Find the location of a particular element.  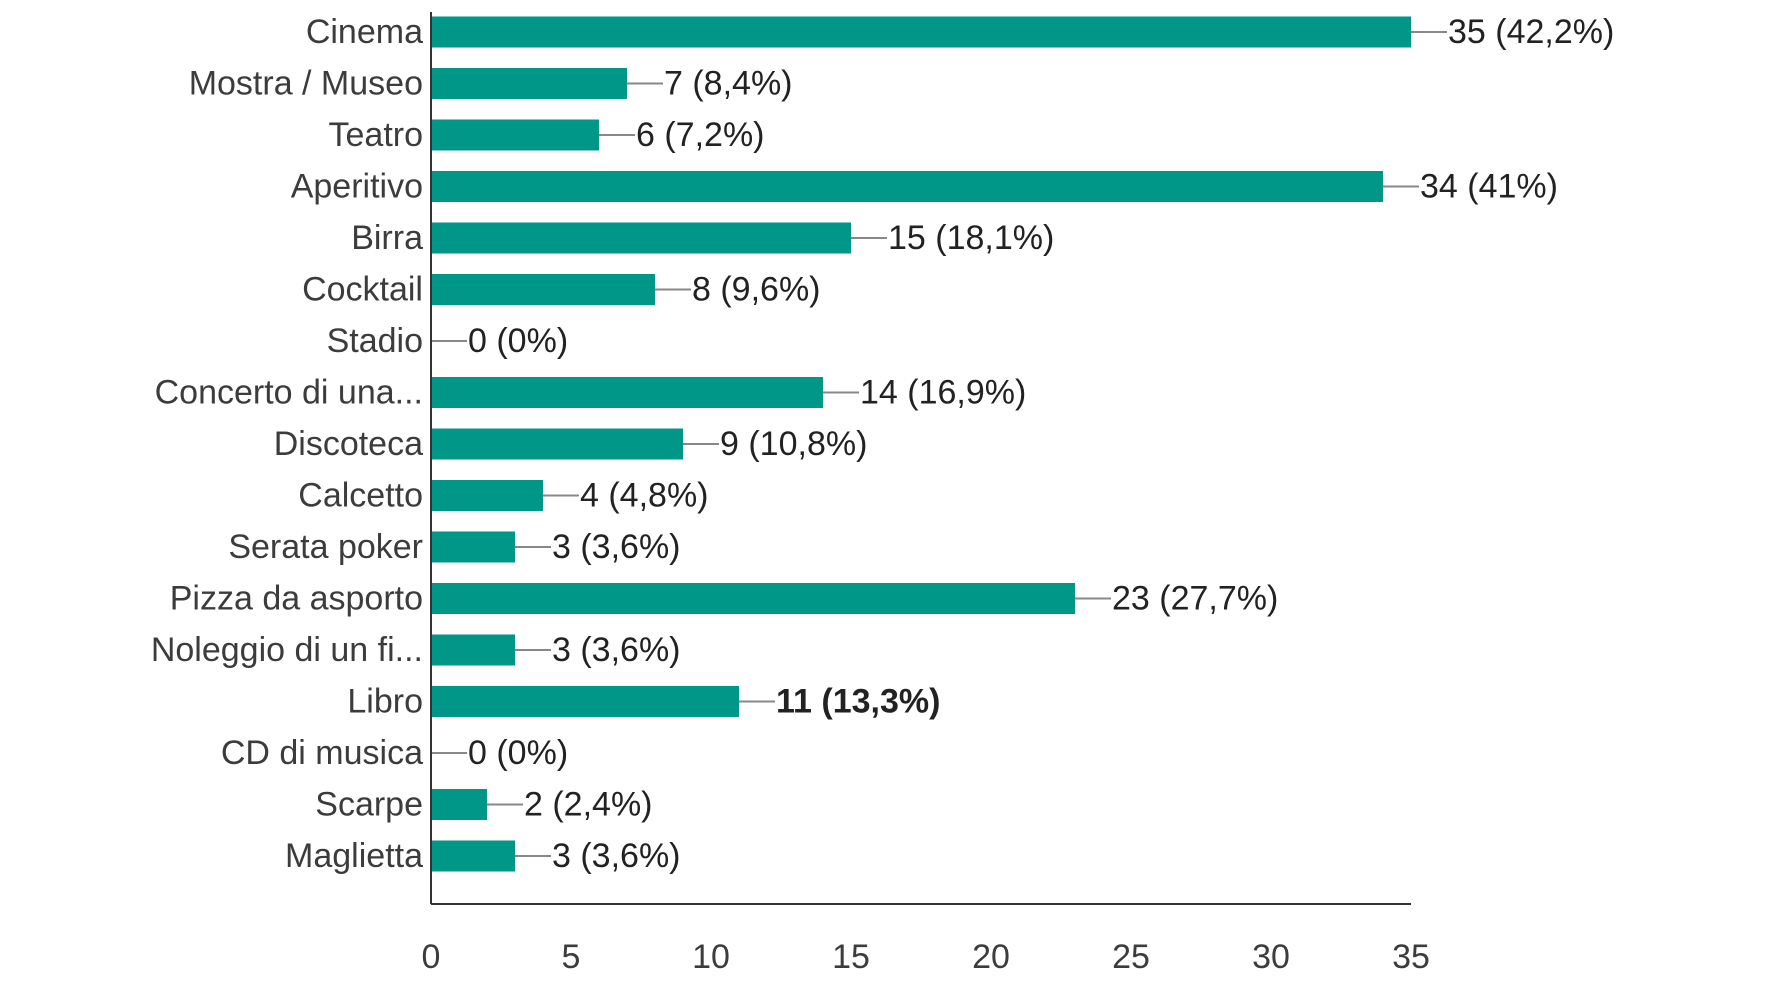

category-label-15: Scarpe is located at coordinates (369, 805).